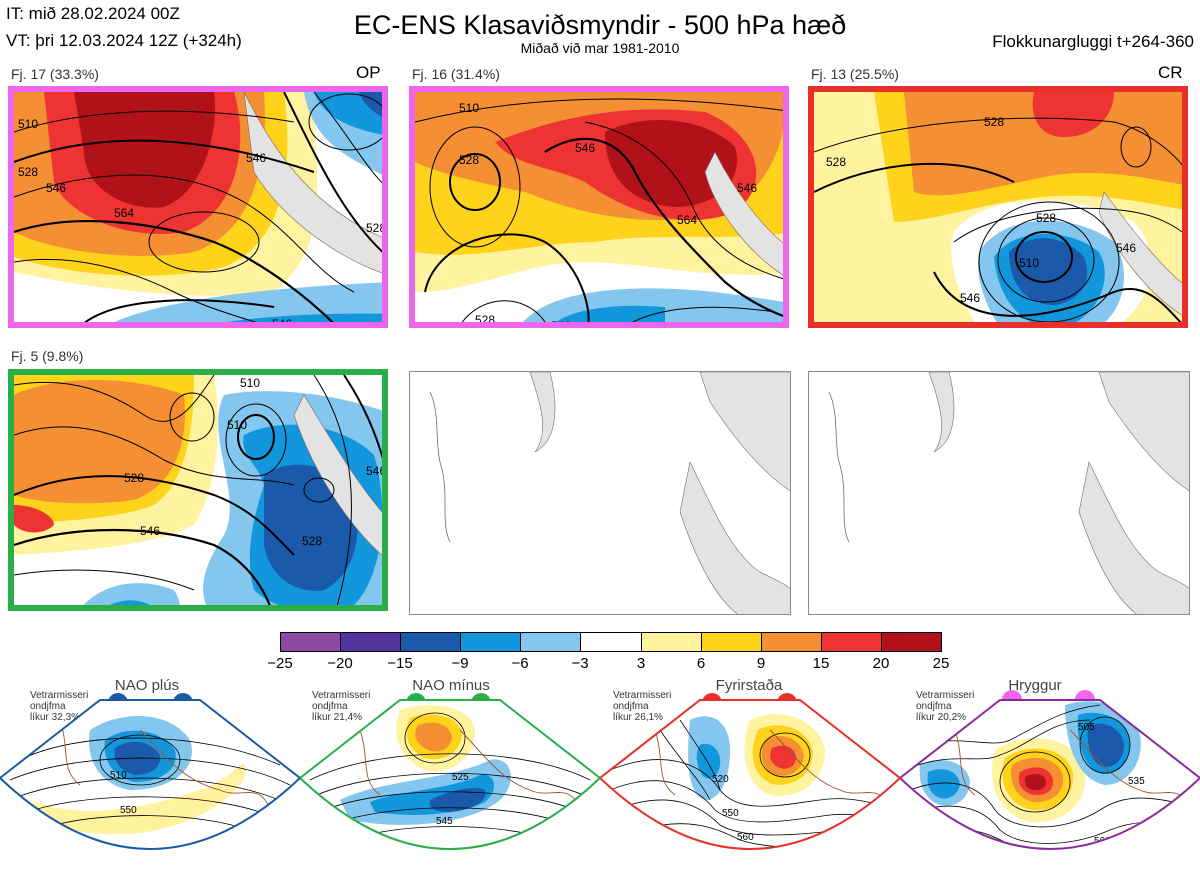 The image size is (1200, 871). Describe the element at coordinates (761, 663) in the screenshot. I see `colorbar-tick: 9` at that location.